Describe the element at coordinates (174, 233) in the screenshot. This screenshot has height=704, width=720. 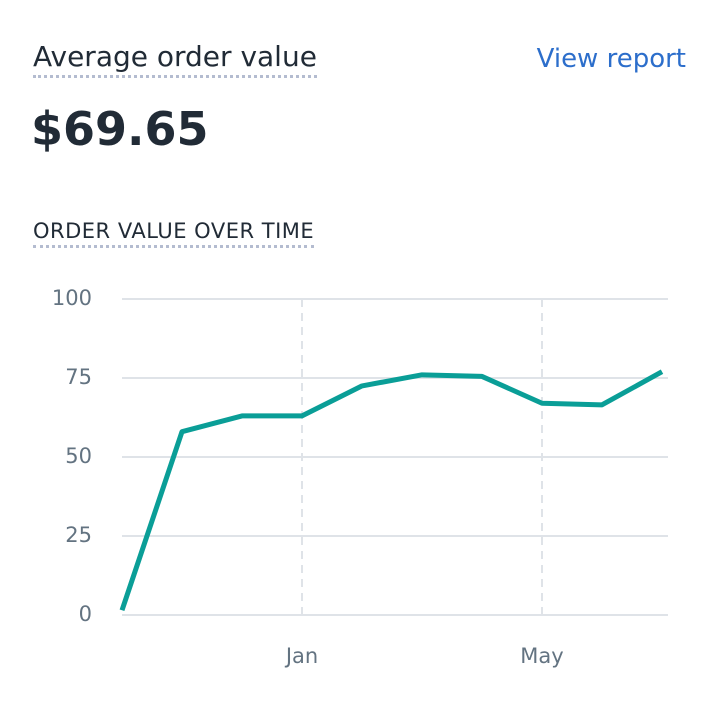
I see `chart-title: ORDER VALUE OVER TIME` at that location.